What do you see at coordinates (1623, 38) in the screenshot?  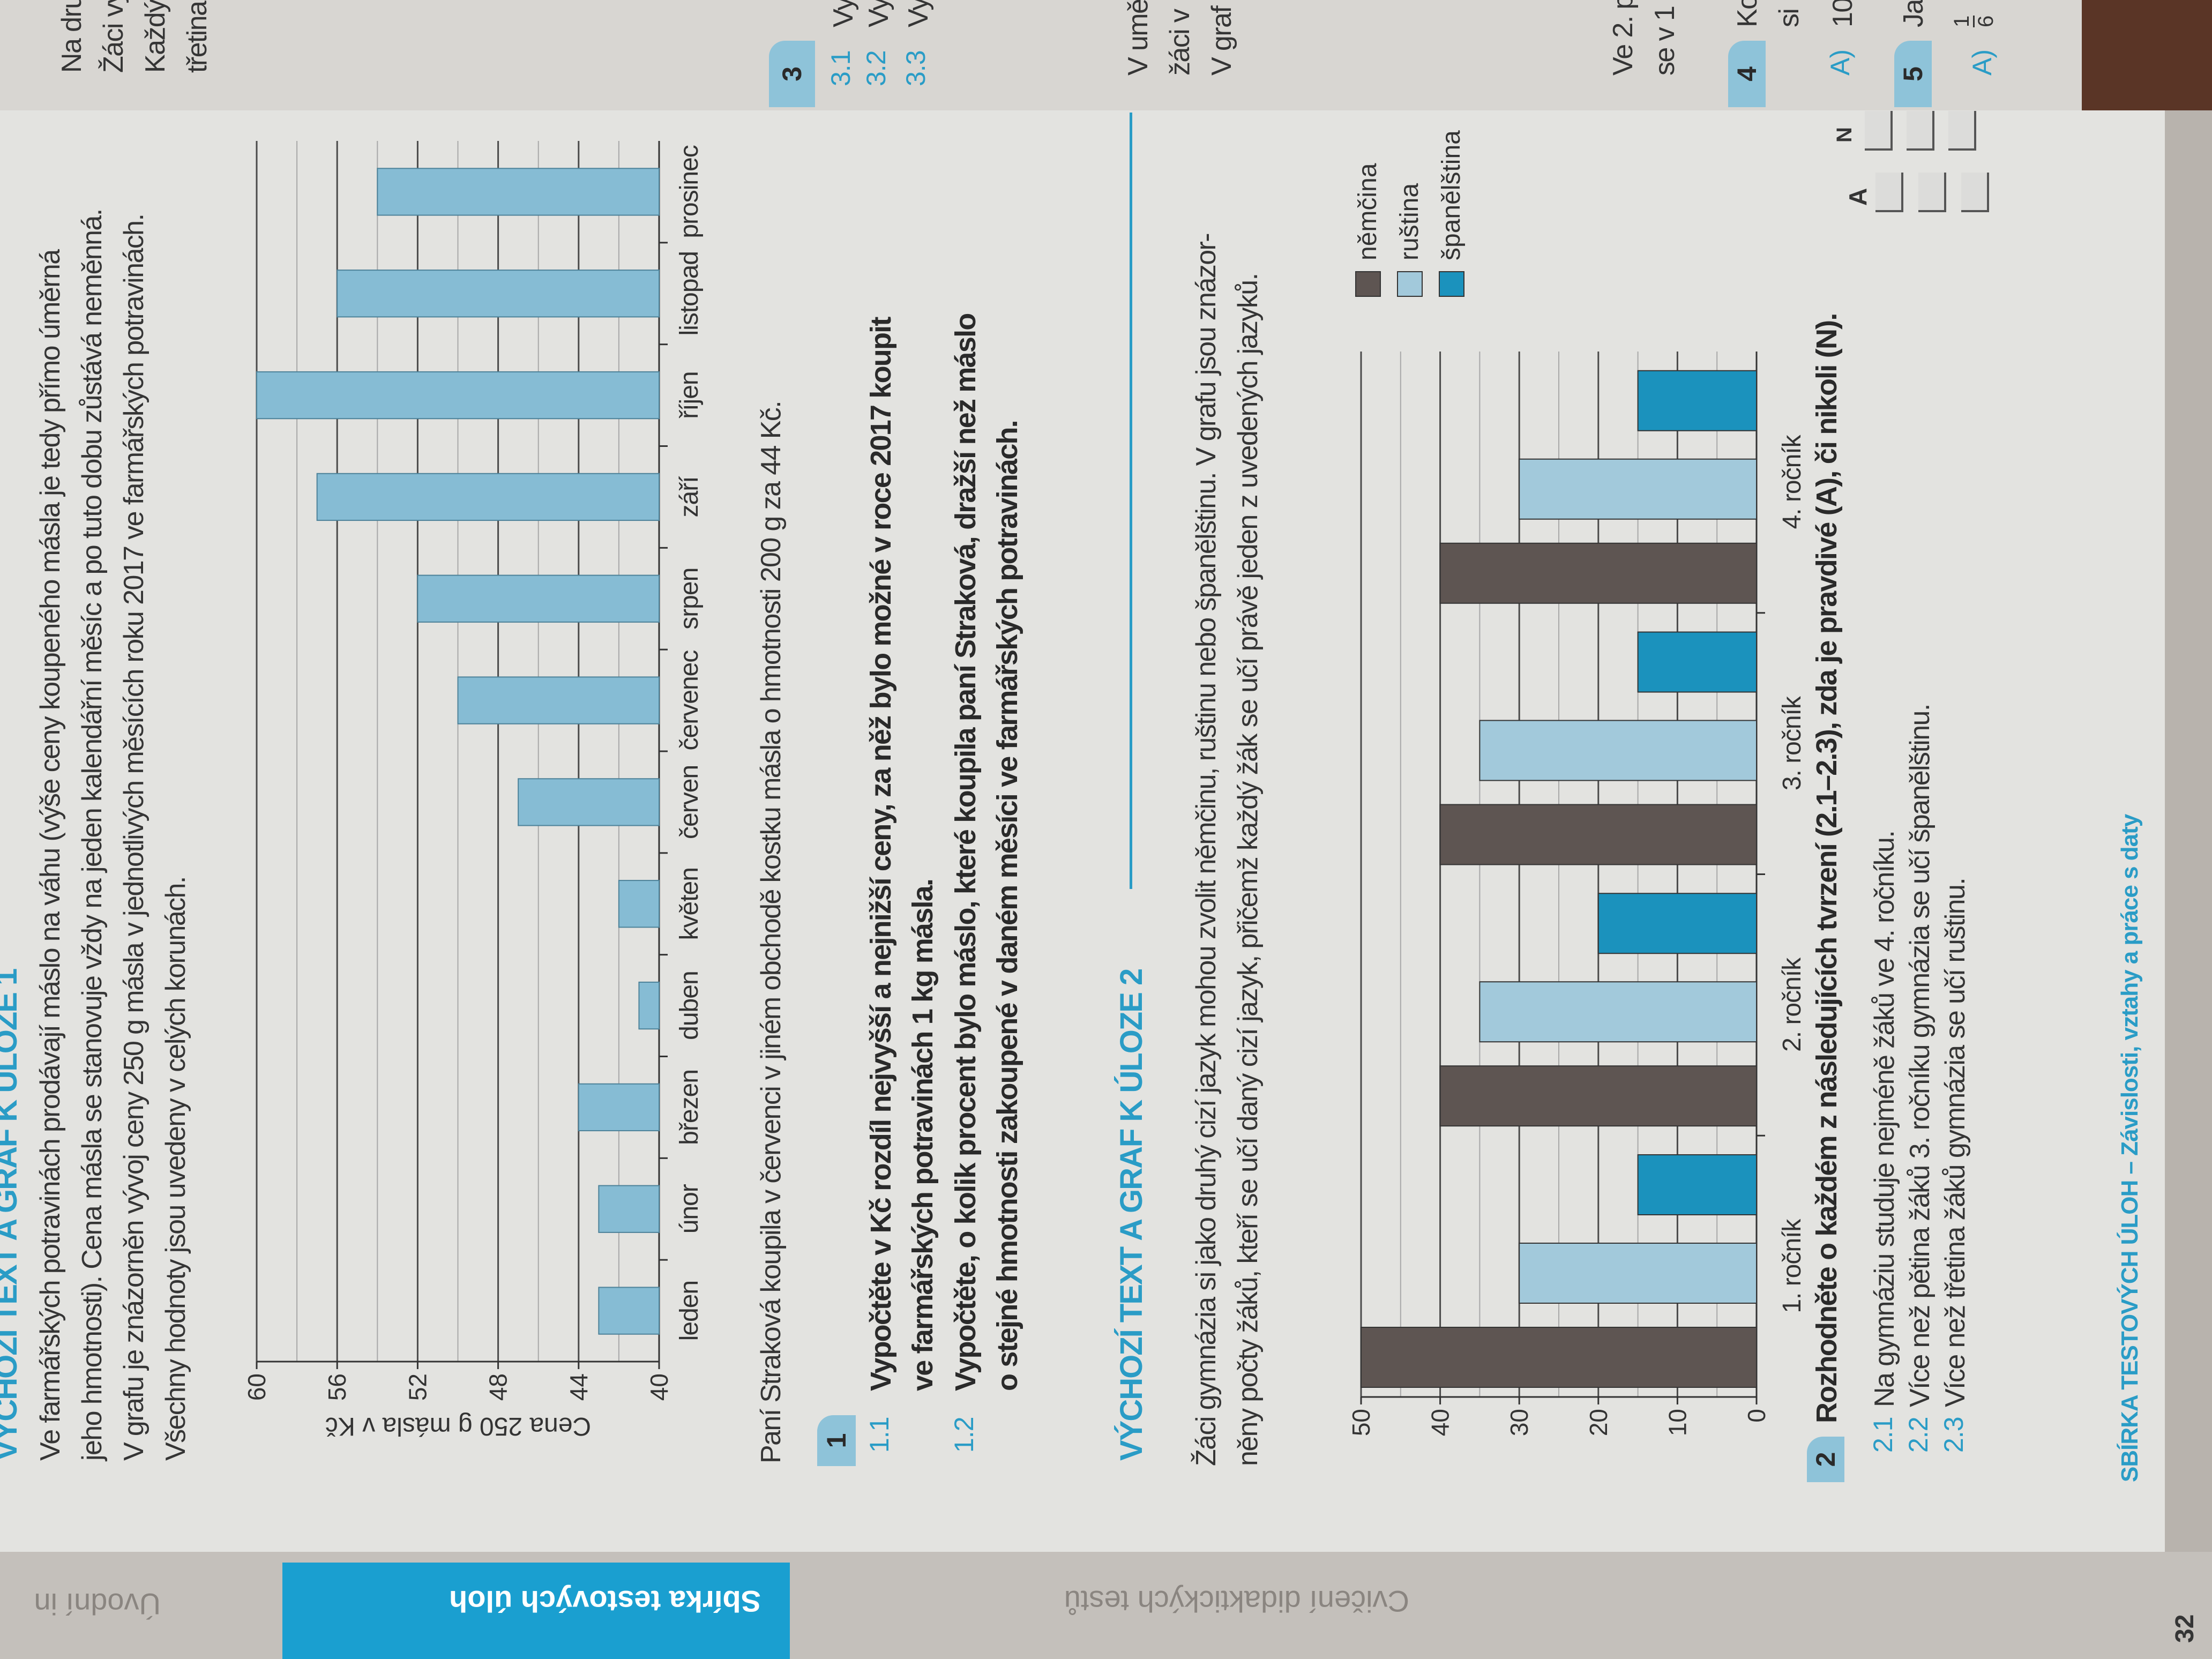 I see `text-line: Ve 2. p` at bounding box center [1623, 38].